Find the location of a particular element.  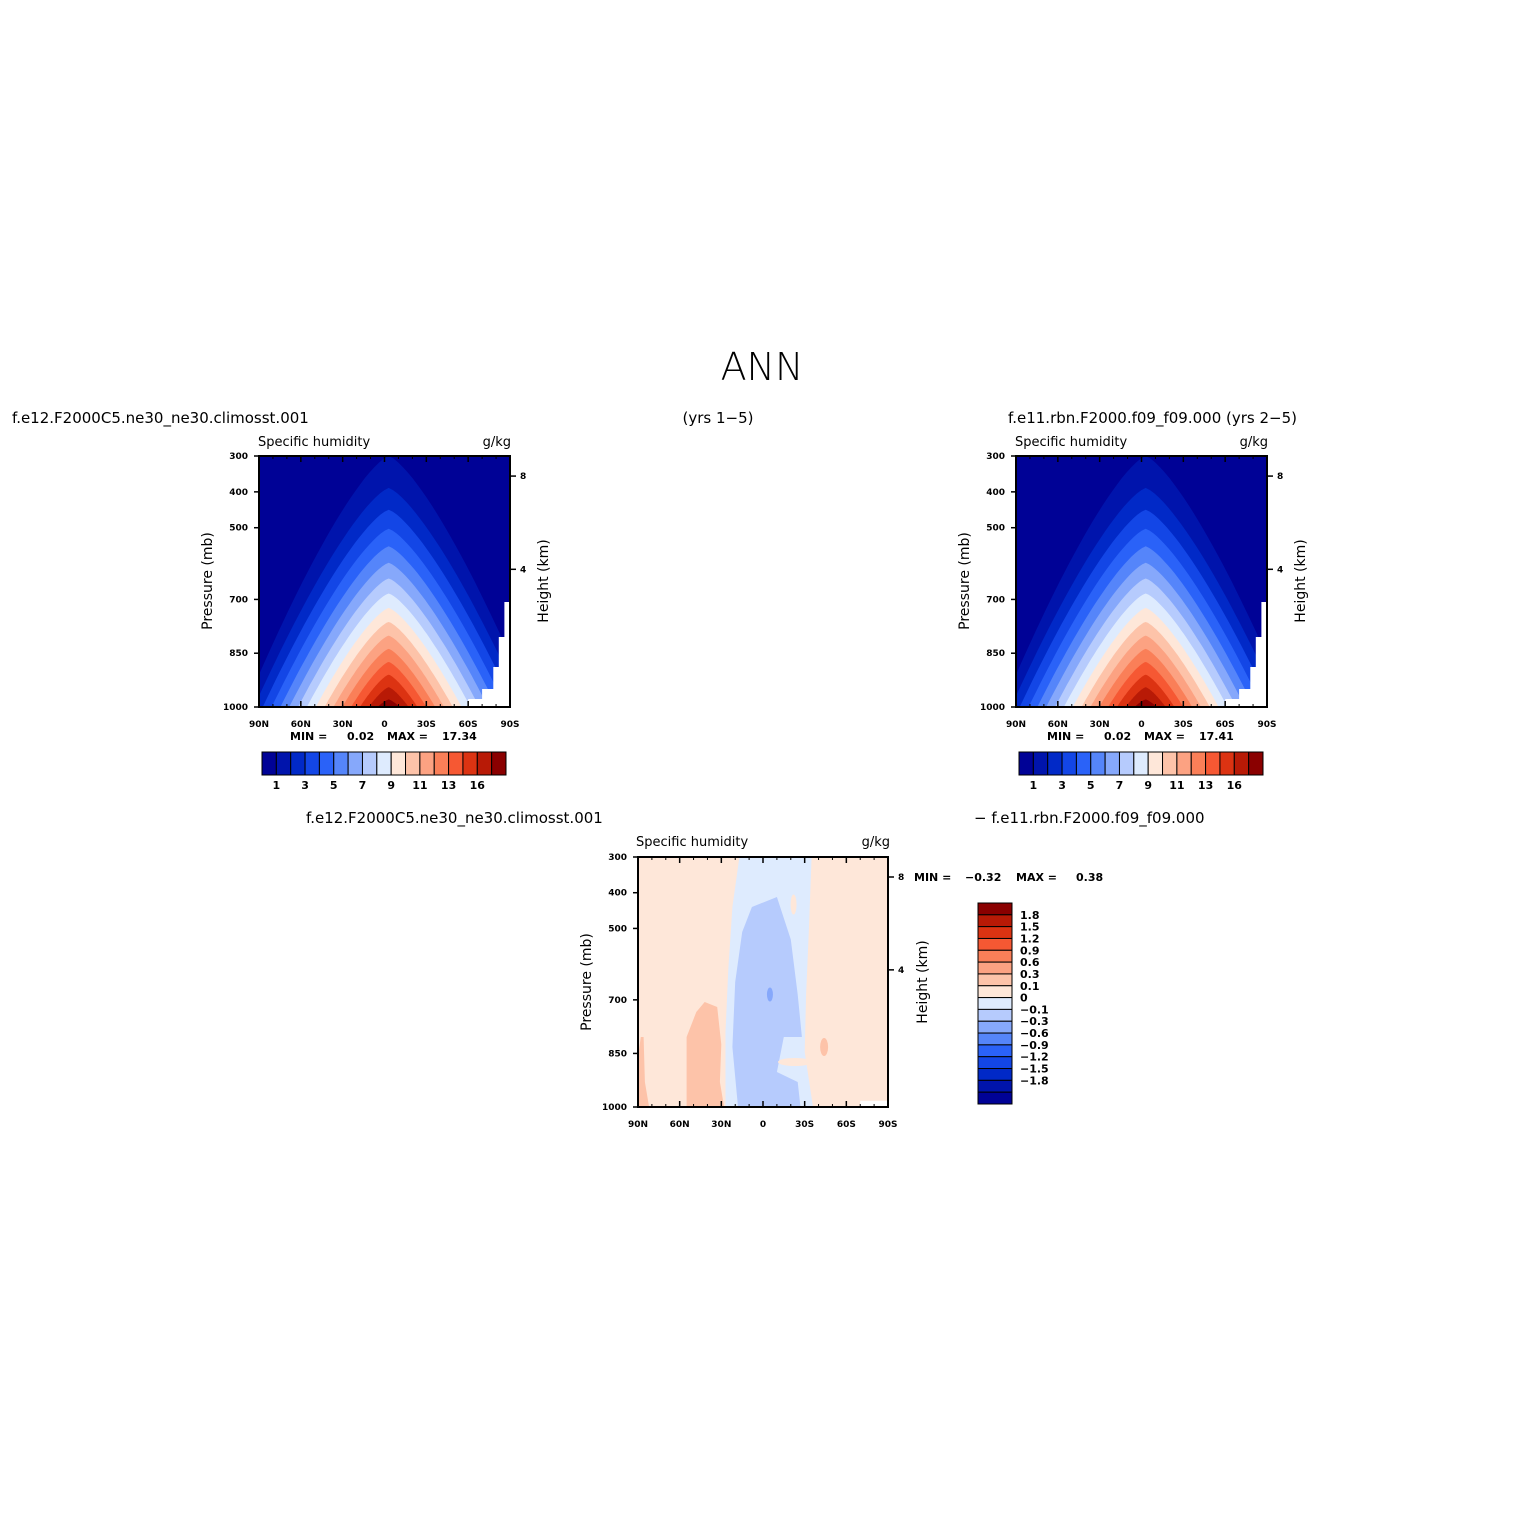

colorbar-label: 9 is located at coordinates (1148, 785).